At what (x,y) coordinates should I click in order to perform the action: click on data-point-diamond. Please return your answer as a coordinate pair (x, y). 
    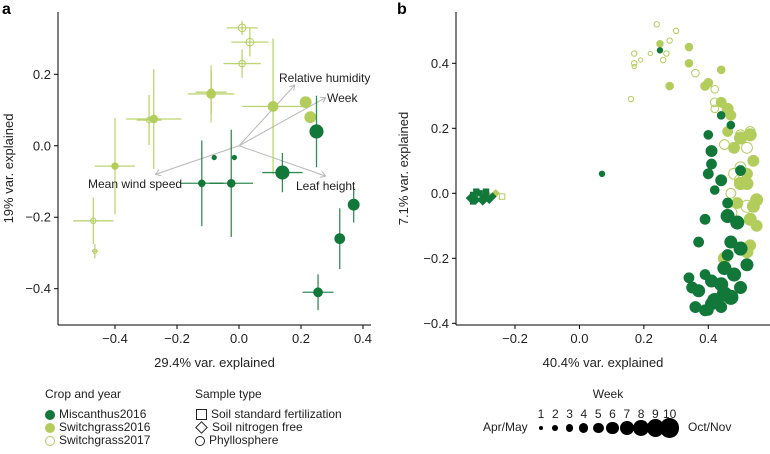
    Looking at the image, I should click on (492, 196).